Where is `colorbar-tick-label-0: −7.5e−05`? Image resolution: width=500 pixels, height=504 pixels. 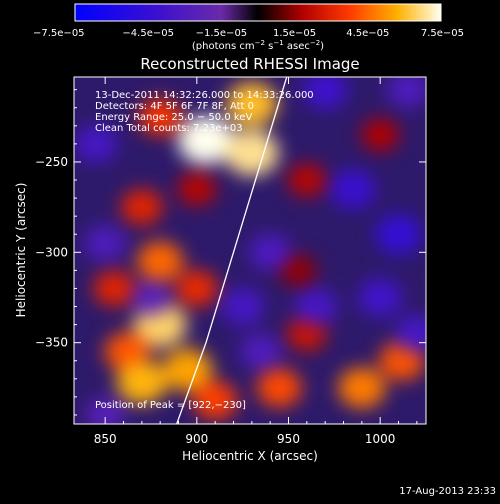
colorbar-tick-label-0: −7.5e−05 is located at coordinates (59, 33).